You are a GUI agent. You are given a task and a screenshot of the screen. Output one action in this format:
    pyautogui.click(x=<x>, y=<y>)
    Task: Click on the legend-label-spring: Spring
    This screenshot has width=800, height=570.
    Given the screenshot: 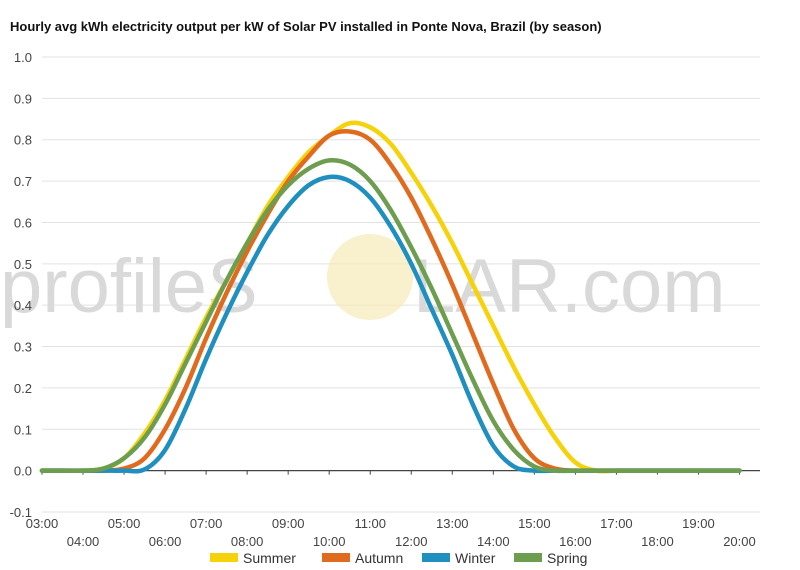 What is the action you would take?
    pyautogui.click(x=567, y=558)
    